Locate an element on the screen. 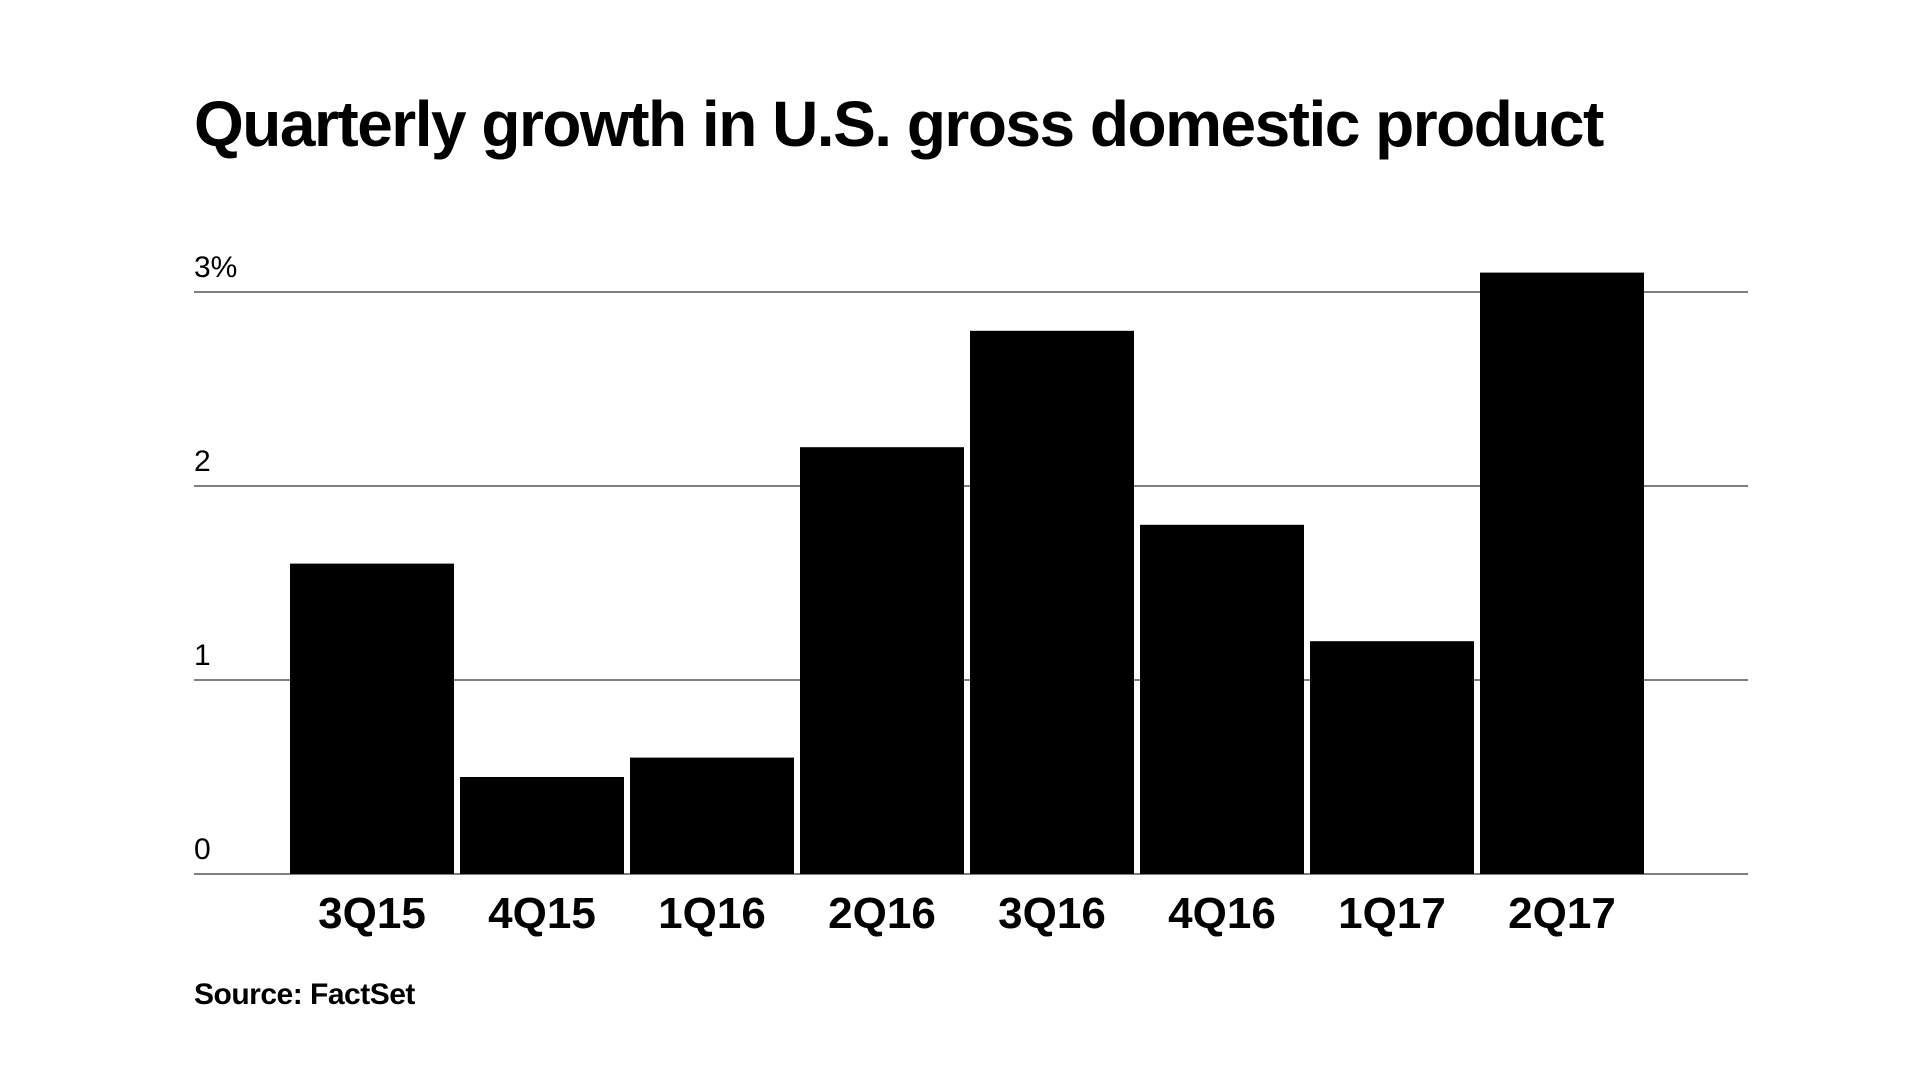 The width and height of the screenshot is (1920, 1080). y-tick-label: 1 is located at coordinates (202, 655).